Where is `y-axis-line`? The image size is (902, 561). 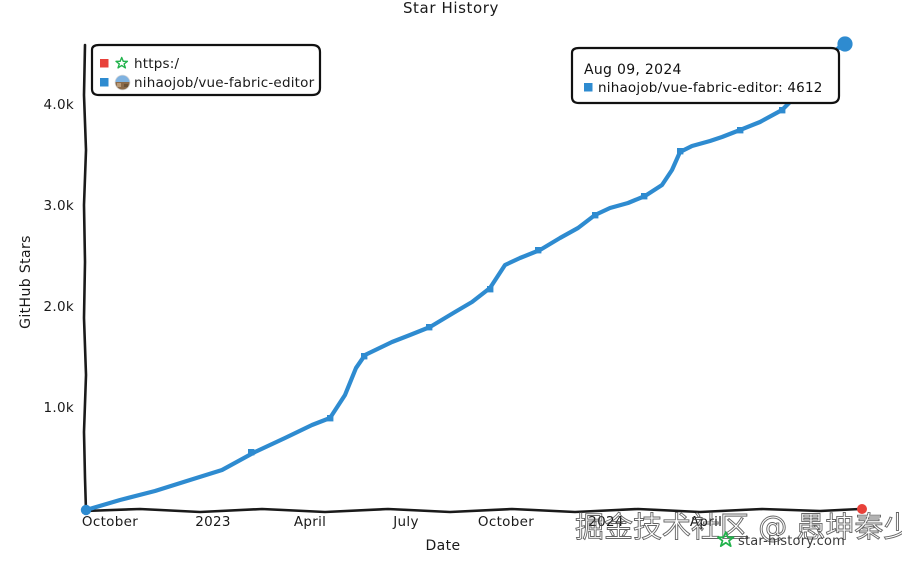
y-axis-line is located at coordinates (85, 278).